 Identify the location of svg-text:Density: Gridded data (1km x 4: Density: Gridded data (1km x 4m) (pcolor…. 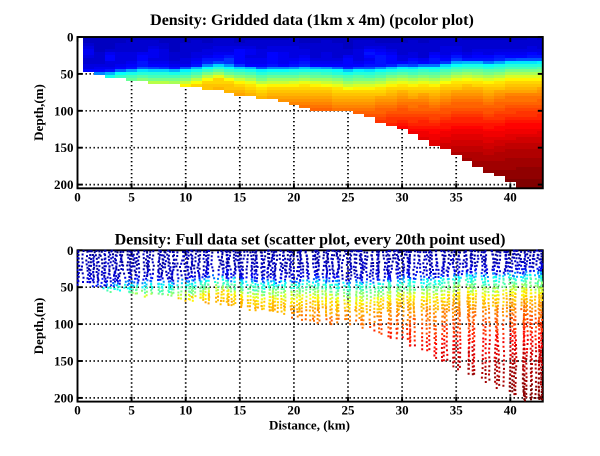
(312, 20).